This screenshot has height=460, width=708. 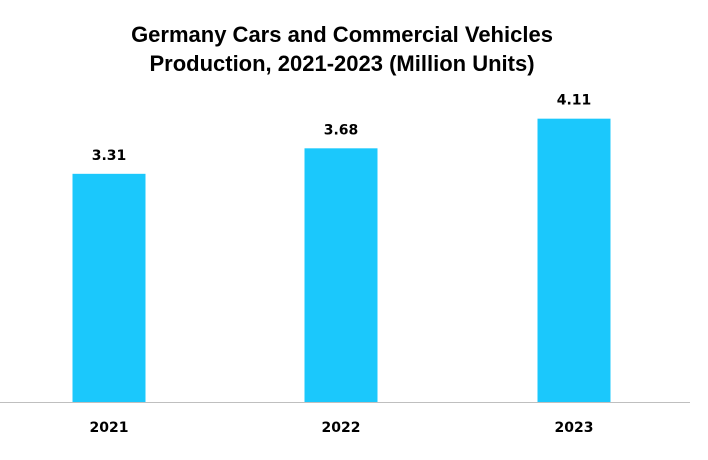 What do you see at coordinates (109, 287) in the screenshot?
I see `bar-2021` at bounding box center [109, 287].